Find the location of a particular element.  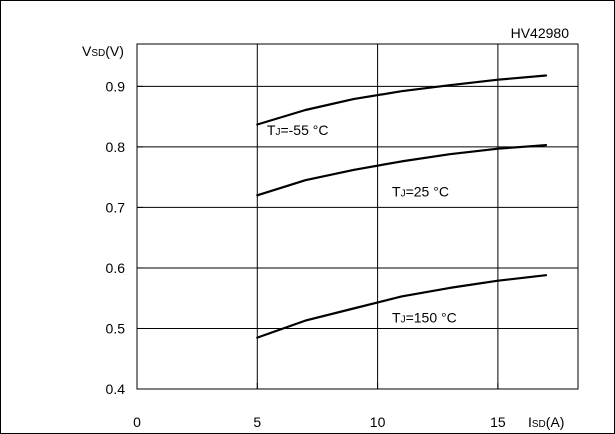

figure-code: HV42980 is located at coordinates (540, 33).